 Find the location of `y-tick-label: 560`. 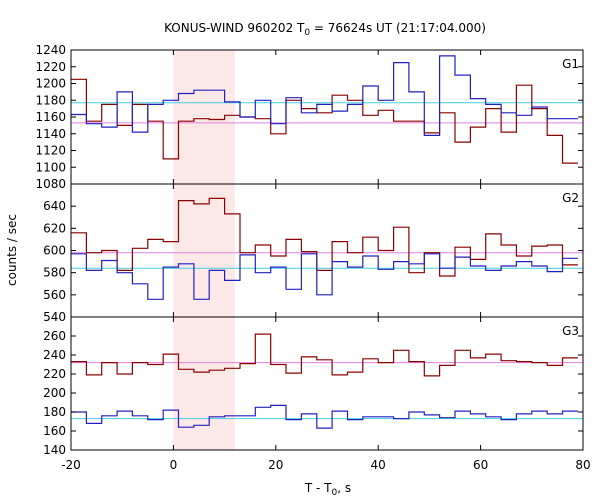

y-tick-label: 560 is located at coordinates (54, 295).